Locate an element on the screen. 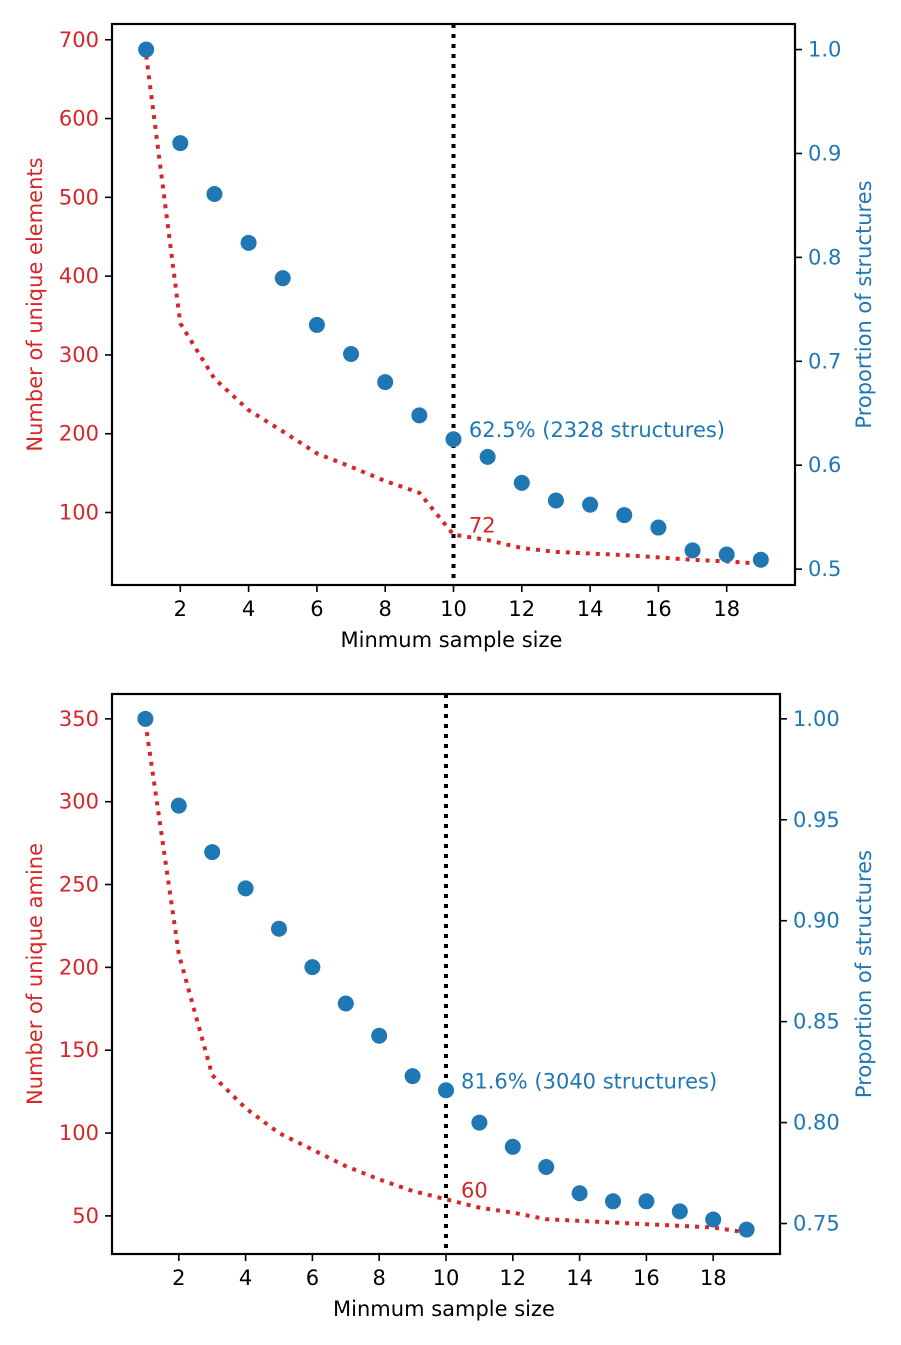 The width and height of the screenshot is (901, 1345). right-y-tick-label: 0.9 is located at coordinates (824, 153).